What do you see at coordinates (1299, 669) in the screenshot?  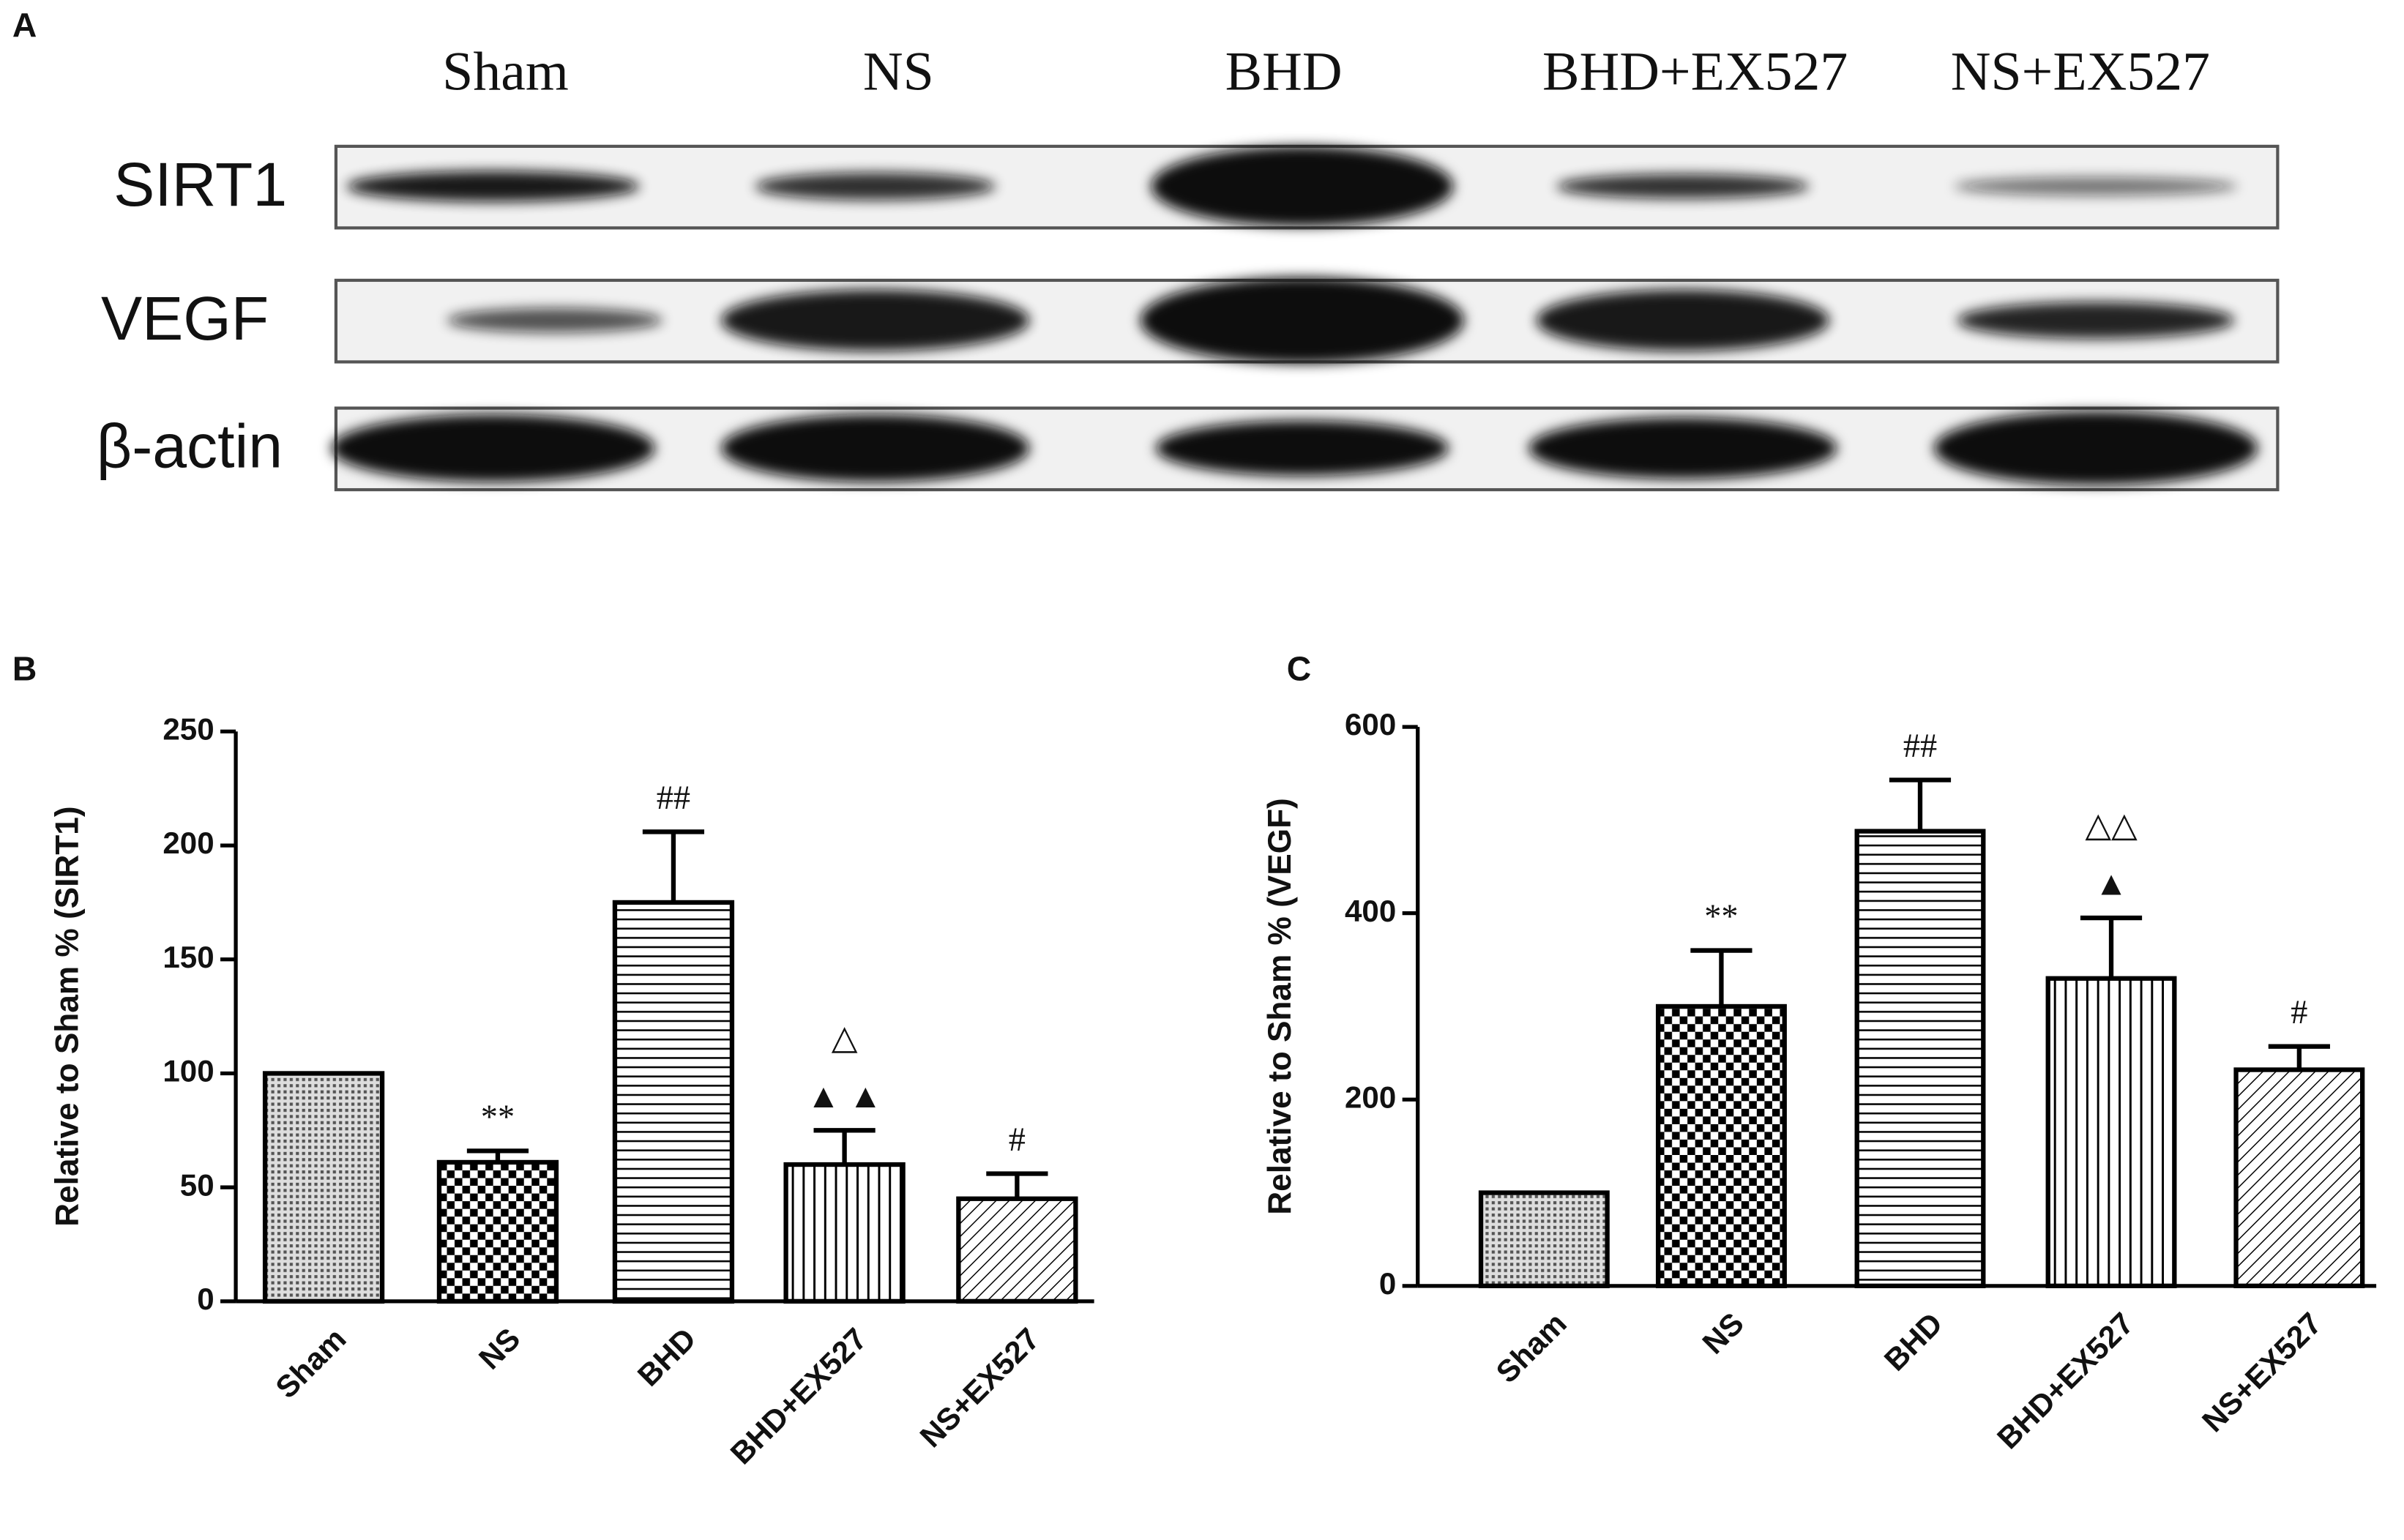 I see `panel-label: C` at bounding box center [1299, 669].